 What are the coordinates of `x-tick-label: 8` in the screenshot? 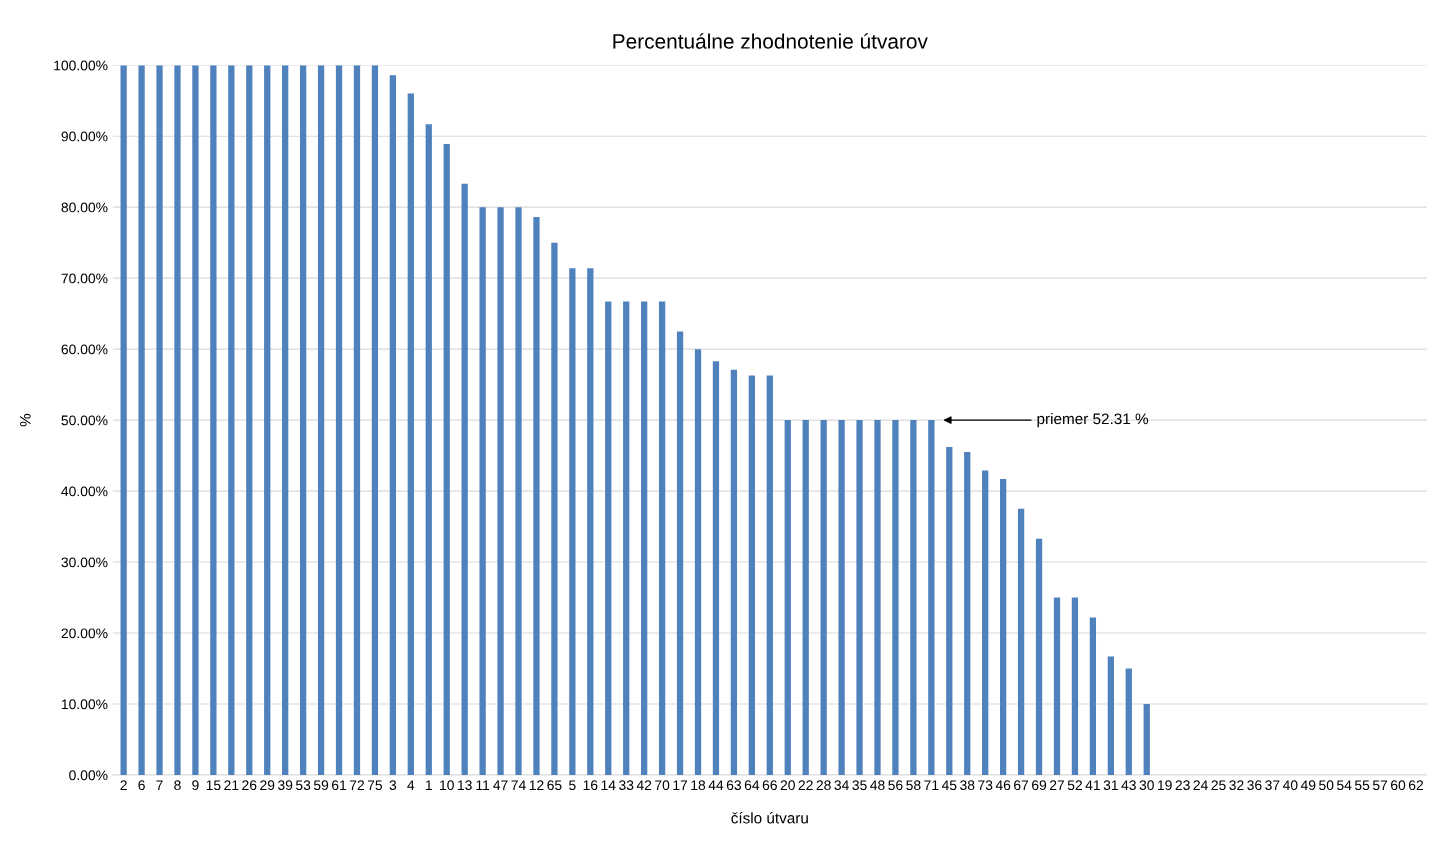 It's located at (177, 785).